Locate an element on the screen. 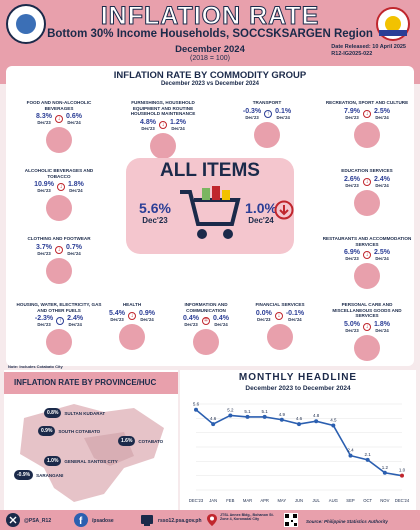 The image size is (420, 530). x-tick-label: JUL is located at coordinates (316, 500).